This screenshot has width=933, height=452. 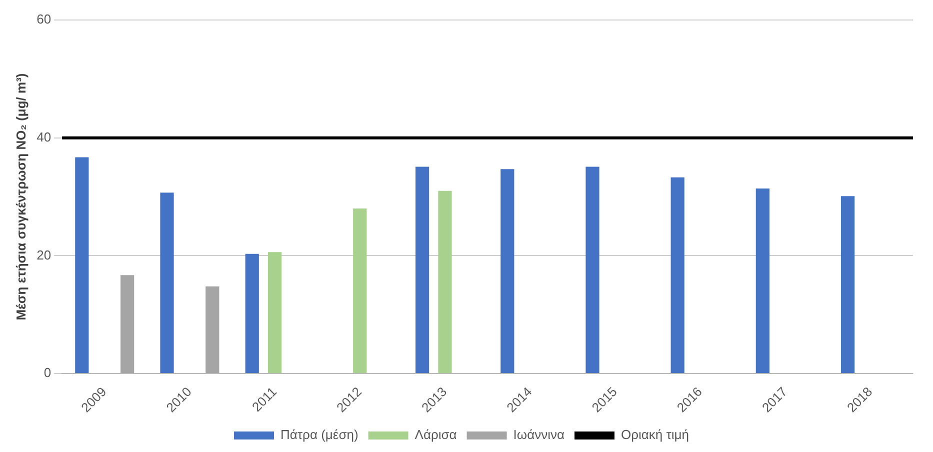 I want to click on y-axis-title: Μέση ετήσια συγκέντρωση NO₂ (μg/ m³), so click(x=20, y=196).